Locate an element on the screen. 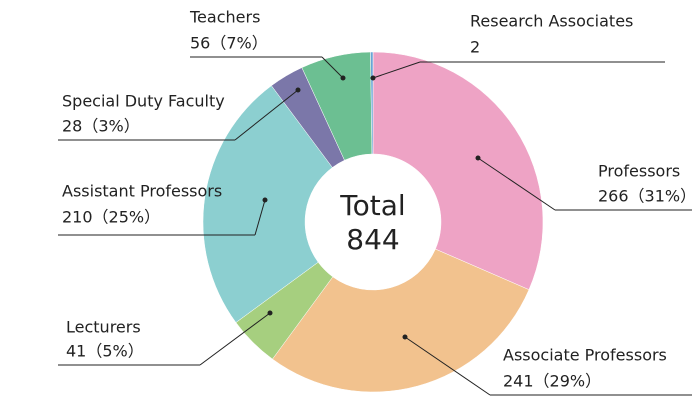 The image size is (692, 405). slice-value-label: 41（5%） is located at coordinates (105, 351).